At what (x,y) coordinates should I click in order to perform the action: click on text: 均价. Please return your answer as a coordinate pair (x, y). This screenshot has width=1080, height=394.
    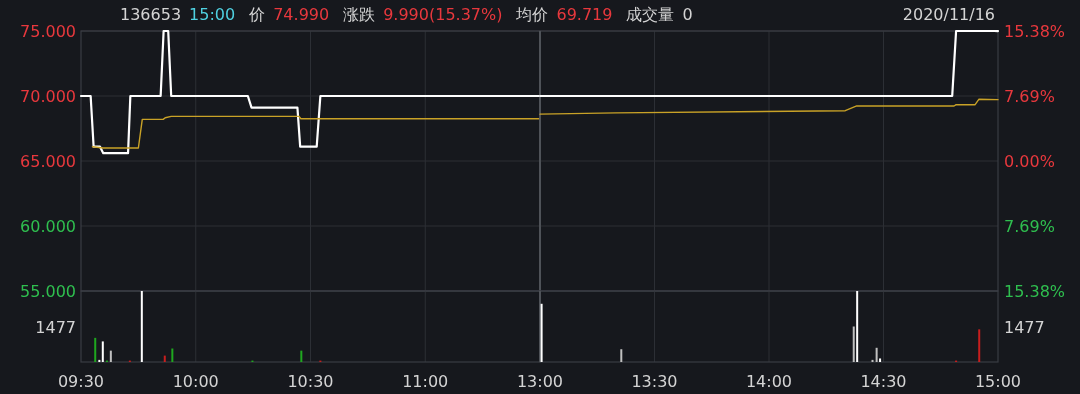
    Looking at the image, I should click on (532, 14).